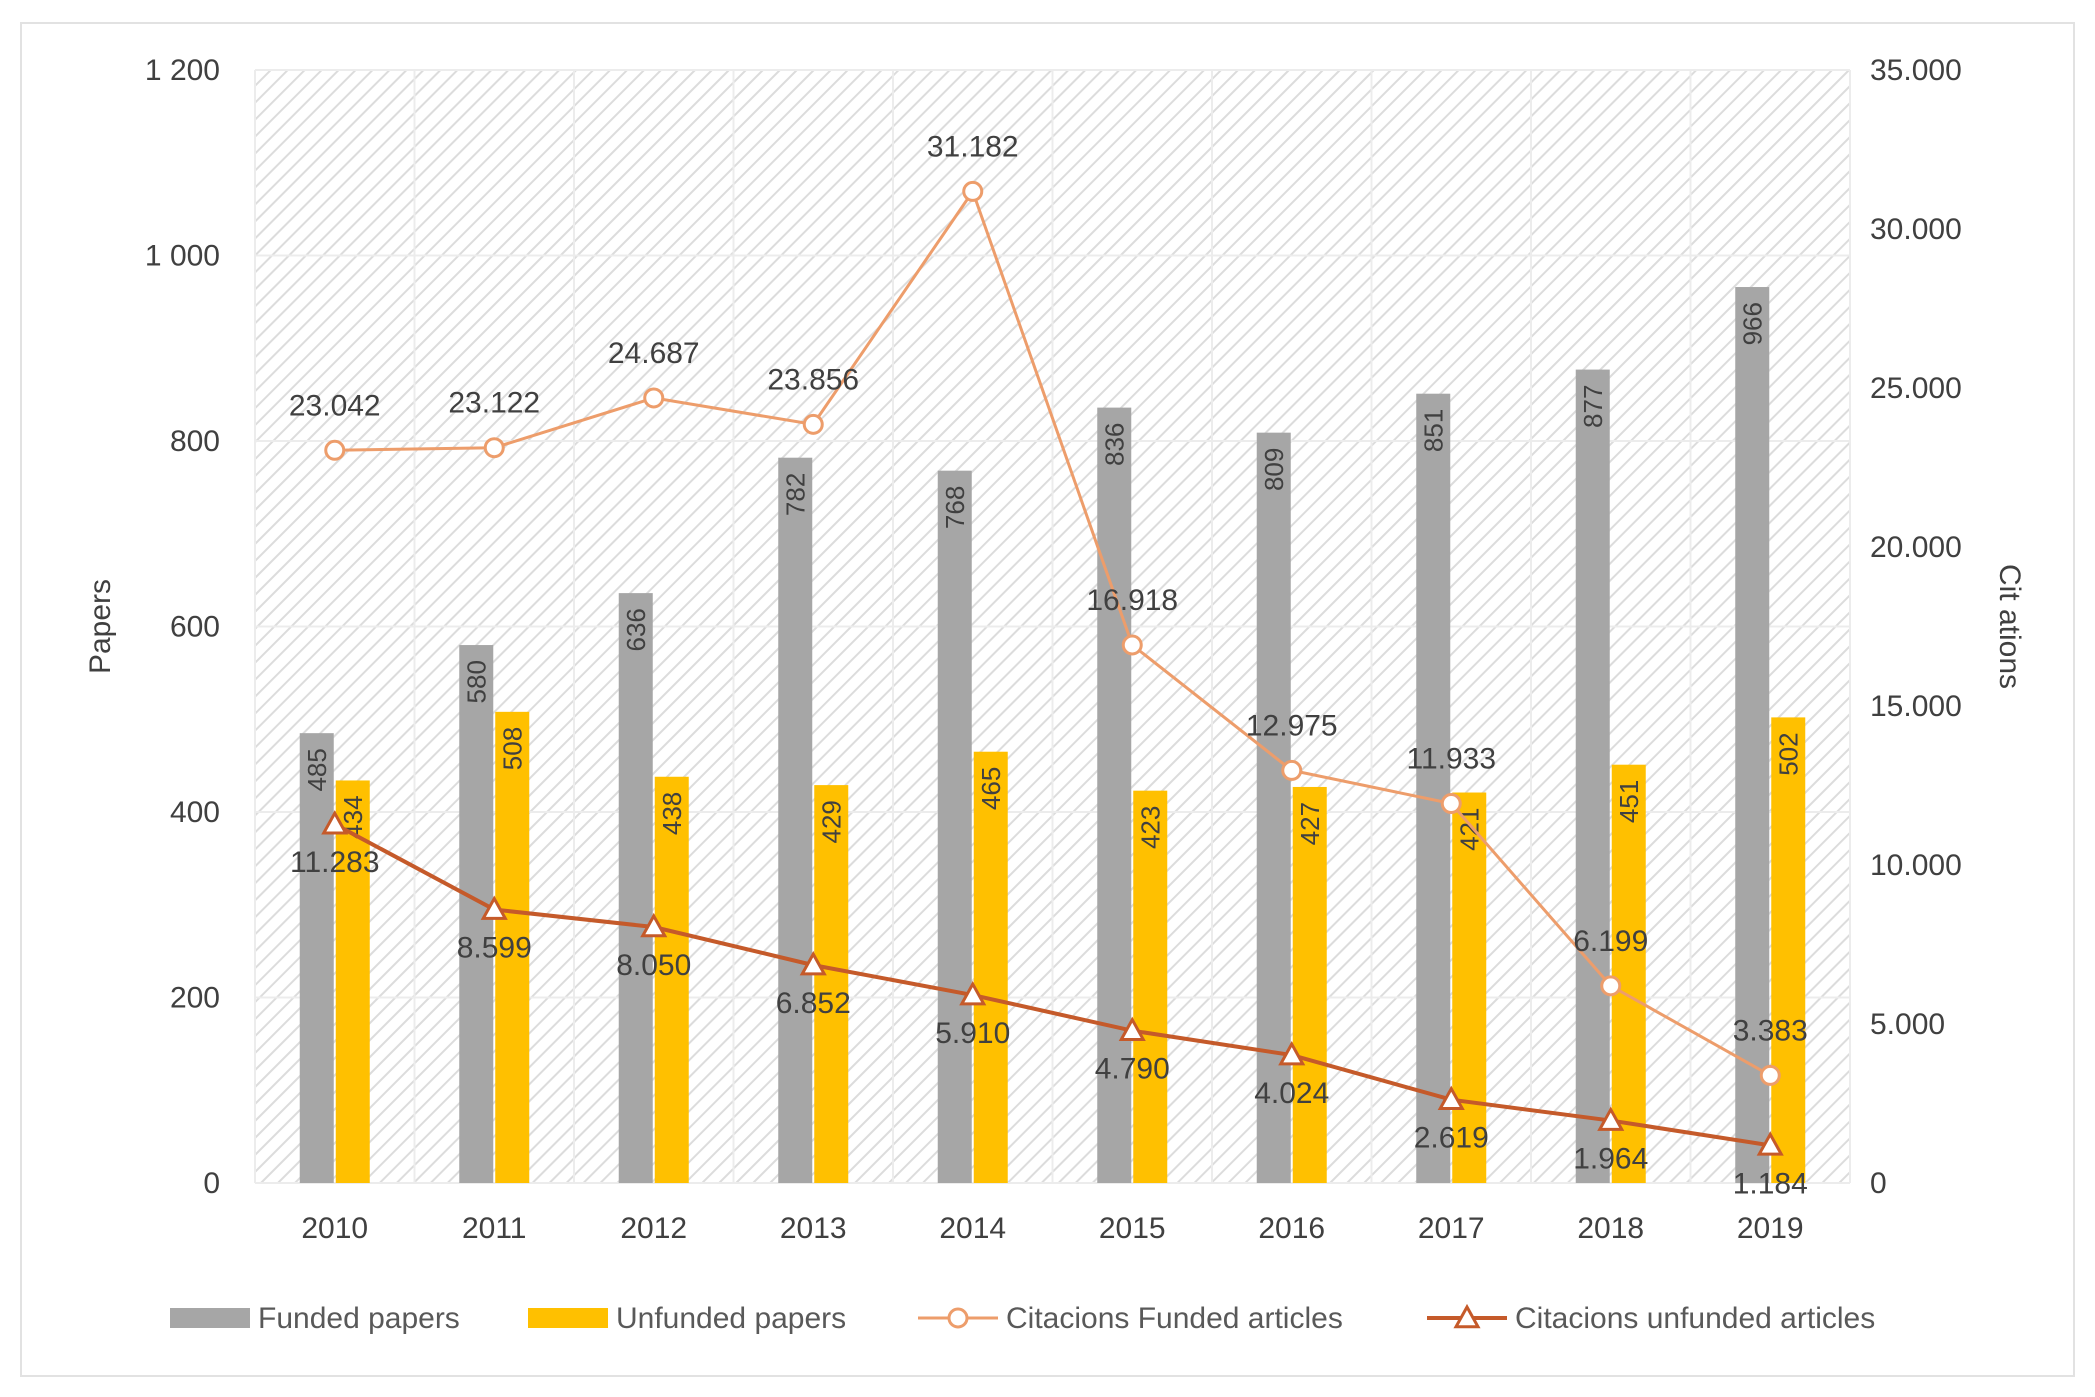  I want to click on y2-tick-label: 35.000, so click(1916, 70).